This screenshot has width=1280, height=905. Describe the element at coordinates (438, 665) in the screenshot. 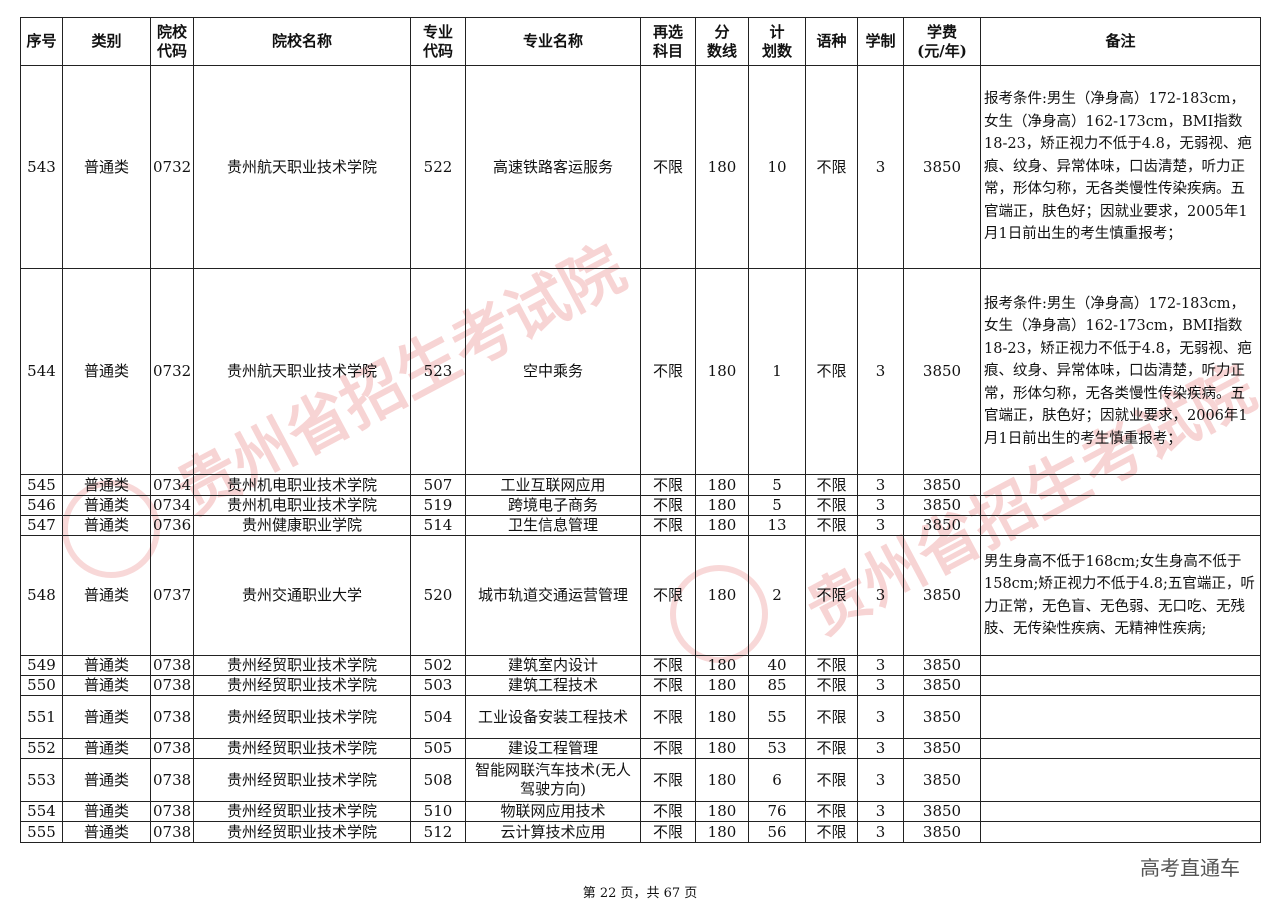

I see `cell-major-code: 502` at that location.